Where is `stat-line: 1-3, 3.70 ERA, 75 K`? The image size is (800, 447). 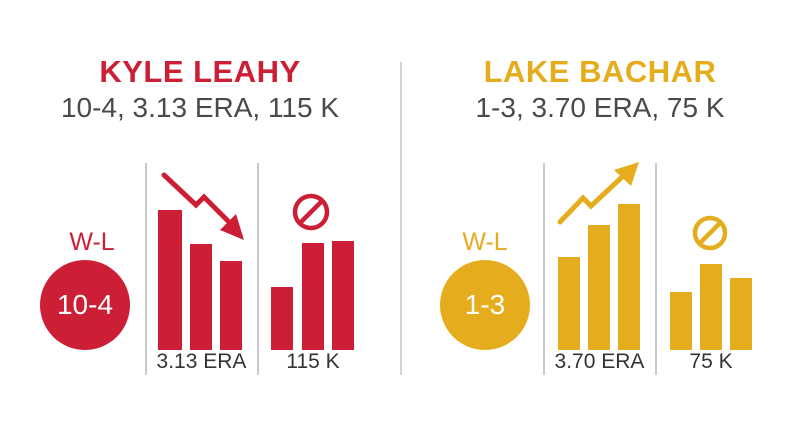
stat-line: 1-3, 3.70 ERA, 75 K is located at coordinates (600, 107).